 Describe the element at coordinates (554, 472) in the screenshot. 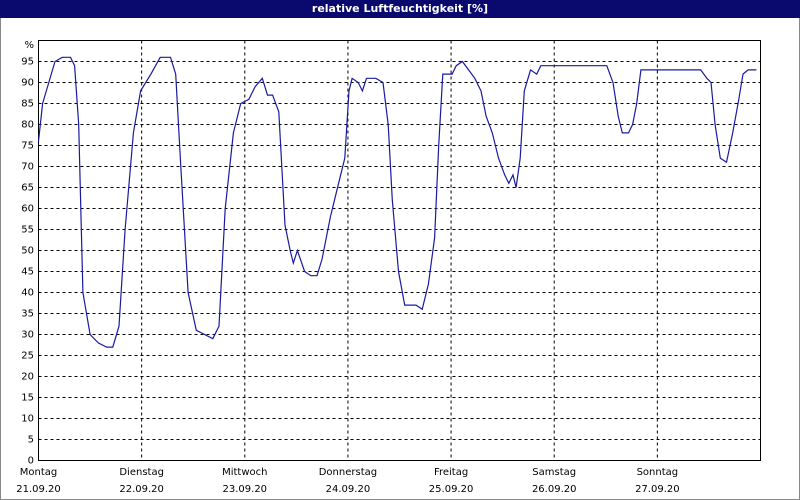

I see `x-tick-label: Samstag` at that location.